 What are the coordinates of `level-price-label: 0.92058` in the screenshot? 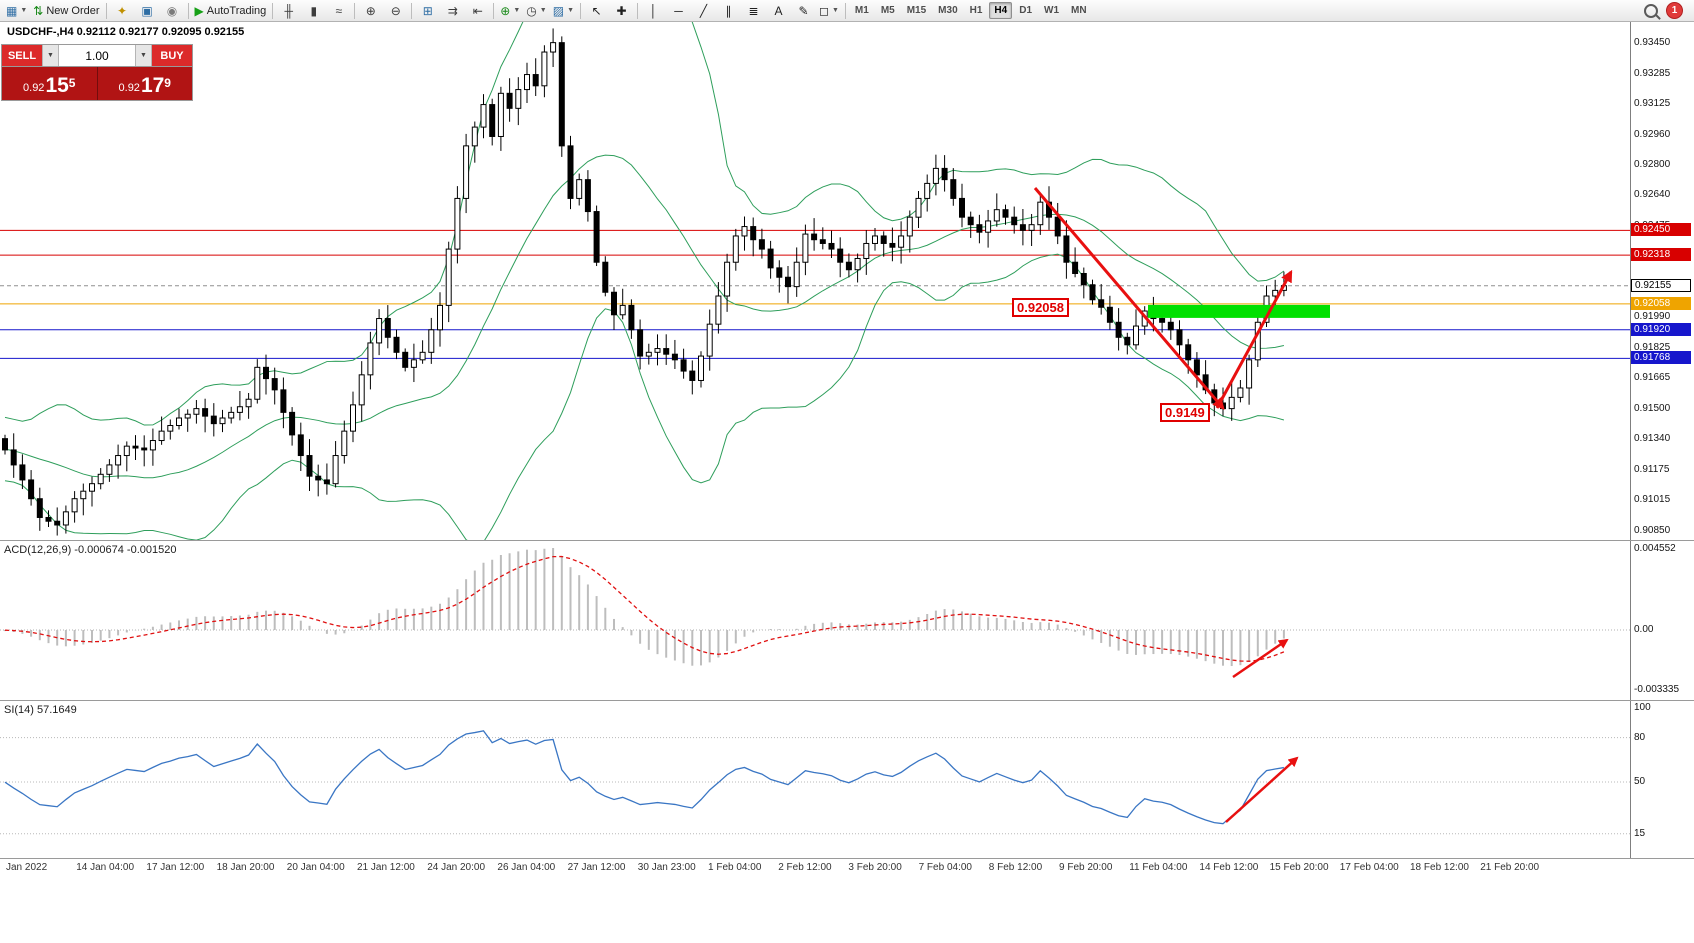 It's located at (1040, 307).